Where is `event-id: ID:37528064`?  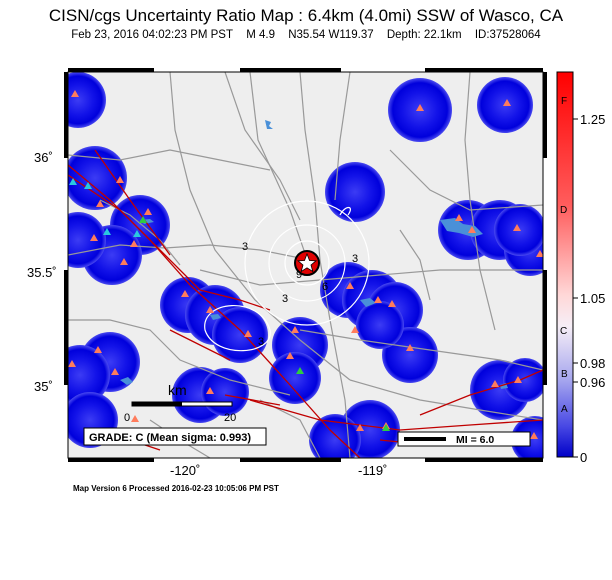
event-id: ID:37528064 is located at coordinates (507, 35).